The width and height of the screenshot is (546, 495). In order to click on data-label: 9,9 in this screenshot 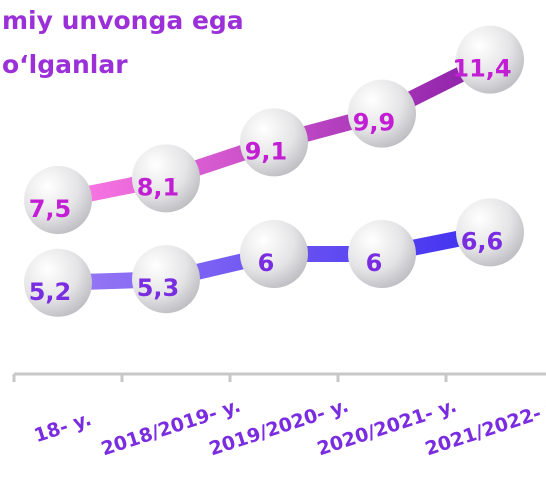, I will do `click(374, 123)`.